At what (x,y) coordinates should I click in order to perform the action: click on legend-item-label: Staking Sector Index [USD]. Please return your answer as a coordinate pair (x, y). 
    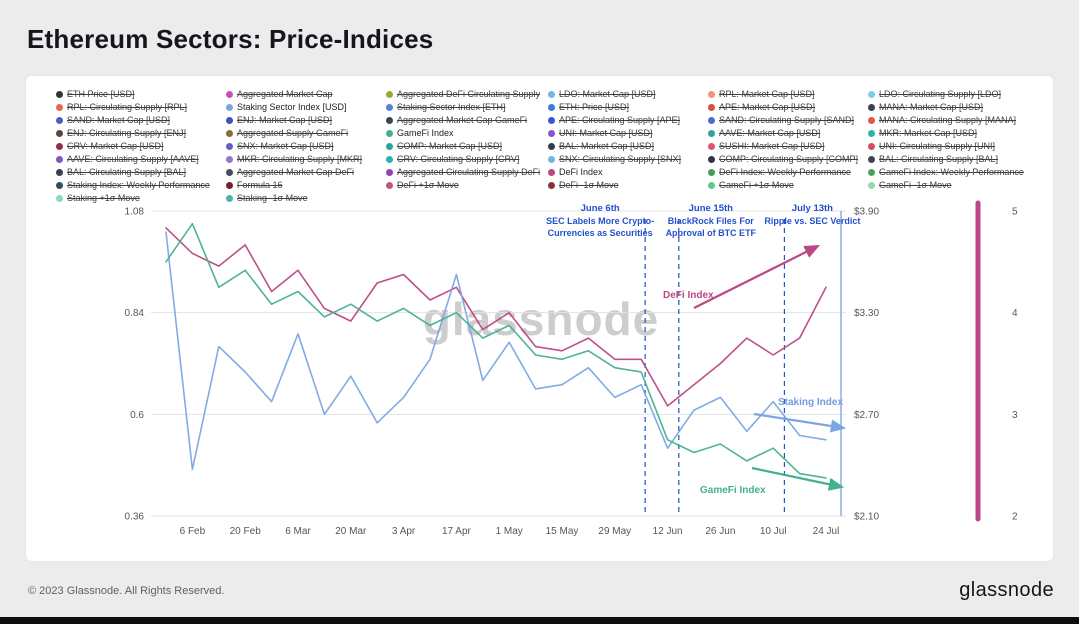
    Looking at the image, I should click on (292, 107).